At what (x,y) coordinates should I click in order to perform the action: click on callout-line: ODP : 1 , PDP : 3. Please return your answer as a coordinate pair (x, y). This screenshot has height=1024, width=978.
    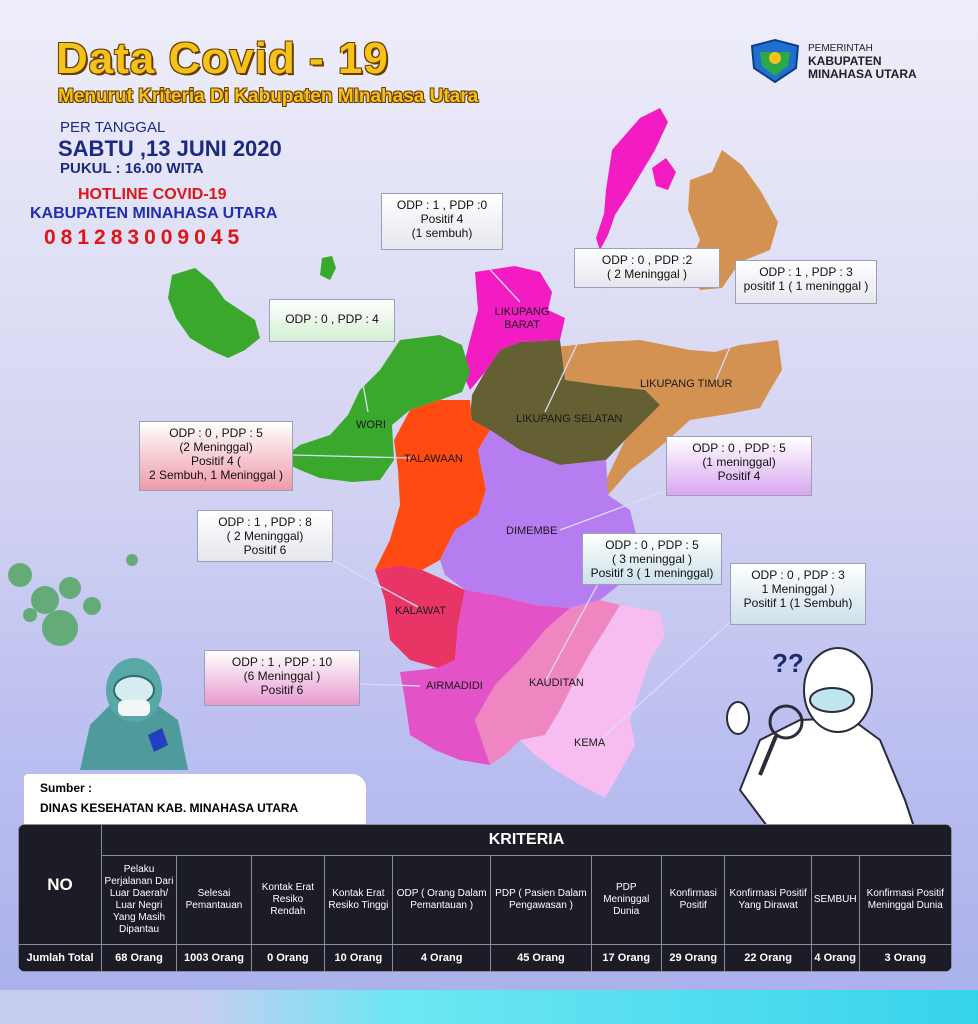
    Looking at the image, I should click on (806, 272).